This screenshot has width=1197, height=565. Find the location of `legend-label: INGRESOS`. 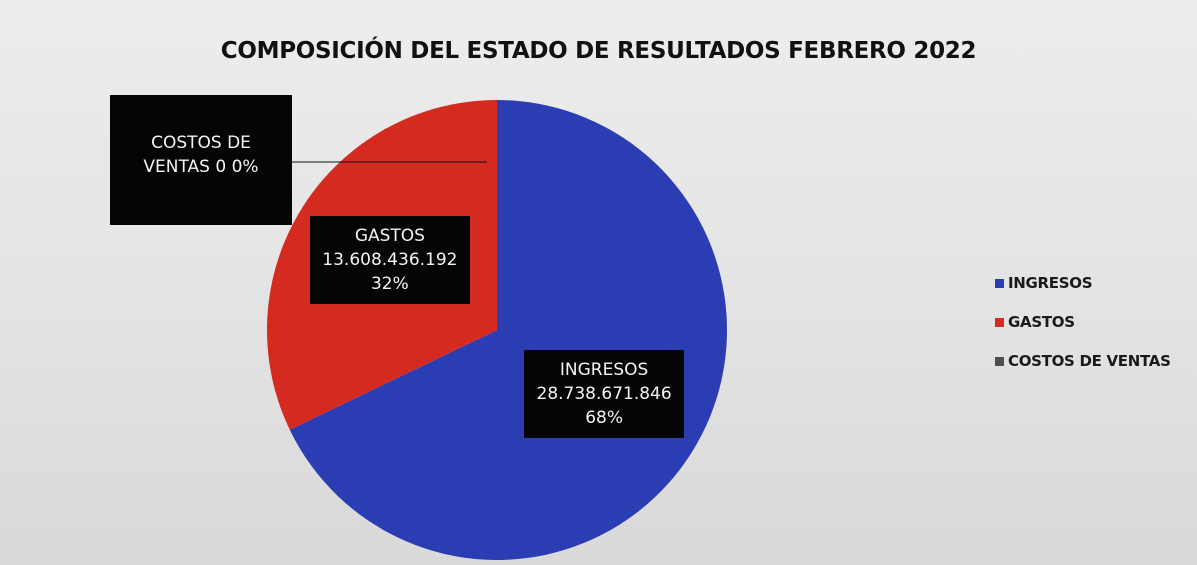

legend-label: INGRESOS is located at coordinates (1050, 283).